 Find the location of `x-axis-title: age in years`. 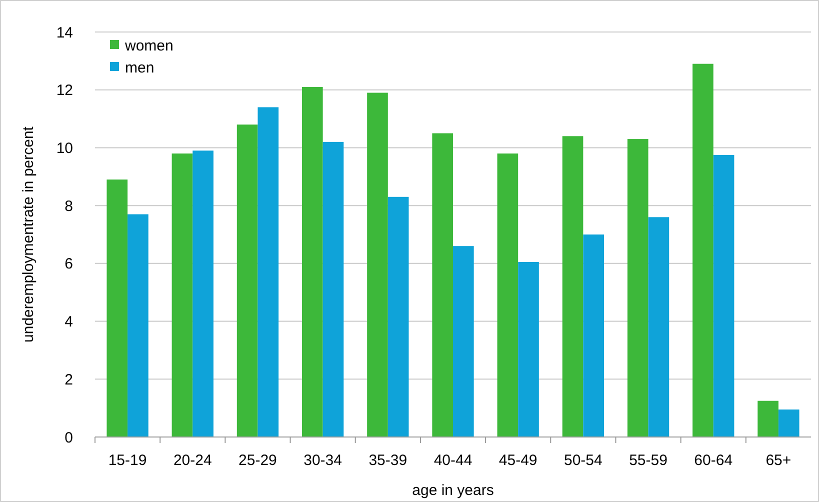

x-axis-title: age in years is located at coordinates (453, 490).